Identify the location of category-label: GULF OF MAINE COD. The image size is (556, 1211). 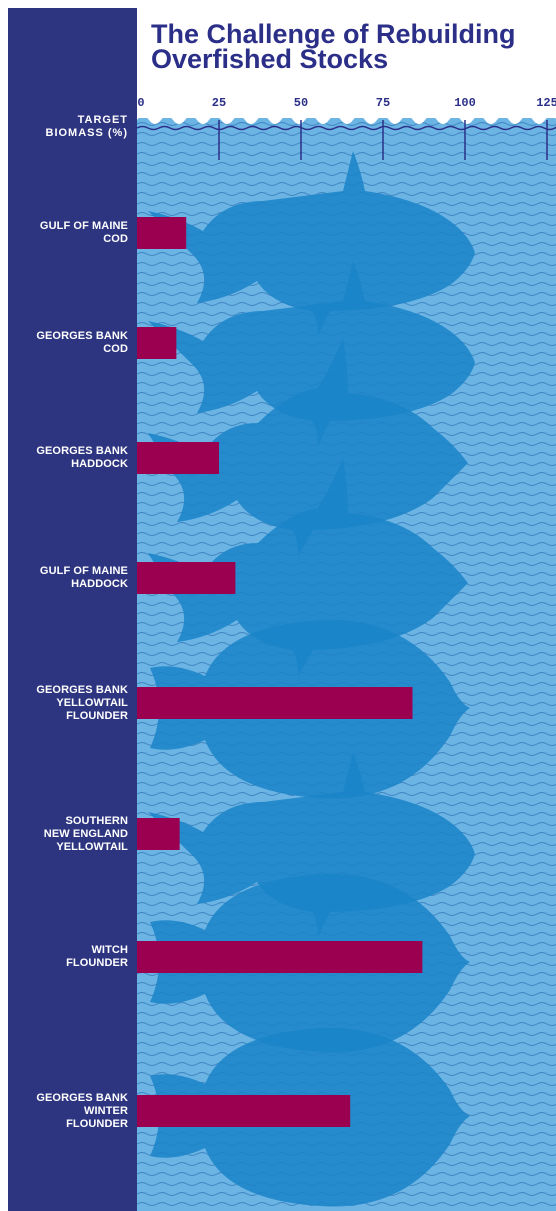
(69, 233).